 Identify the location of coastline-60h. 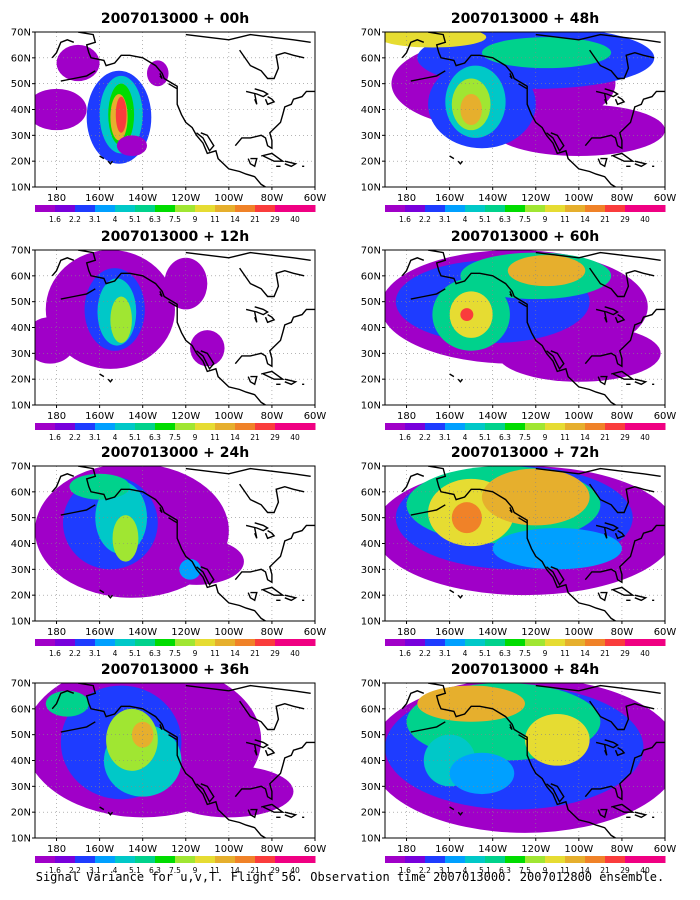
(533, 327).